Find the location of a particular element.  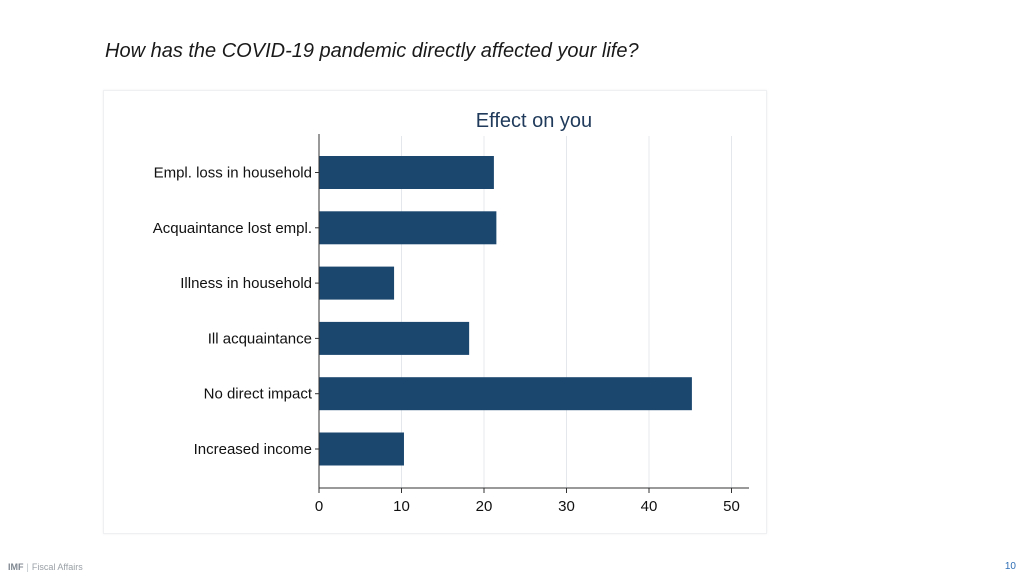

x-tick-label: 10 is located at coordinates (401, 506).